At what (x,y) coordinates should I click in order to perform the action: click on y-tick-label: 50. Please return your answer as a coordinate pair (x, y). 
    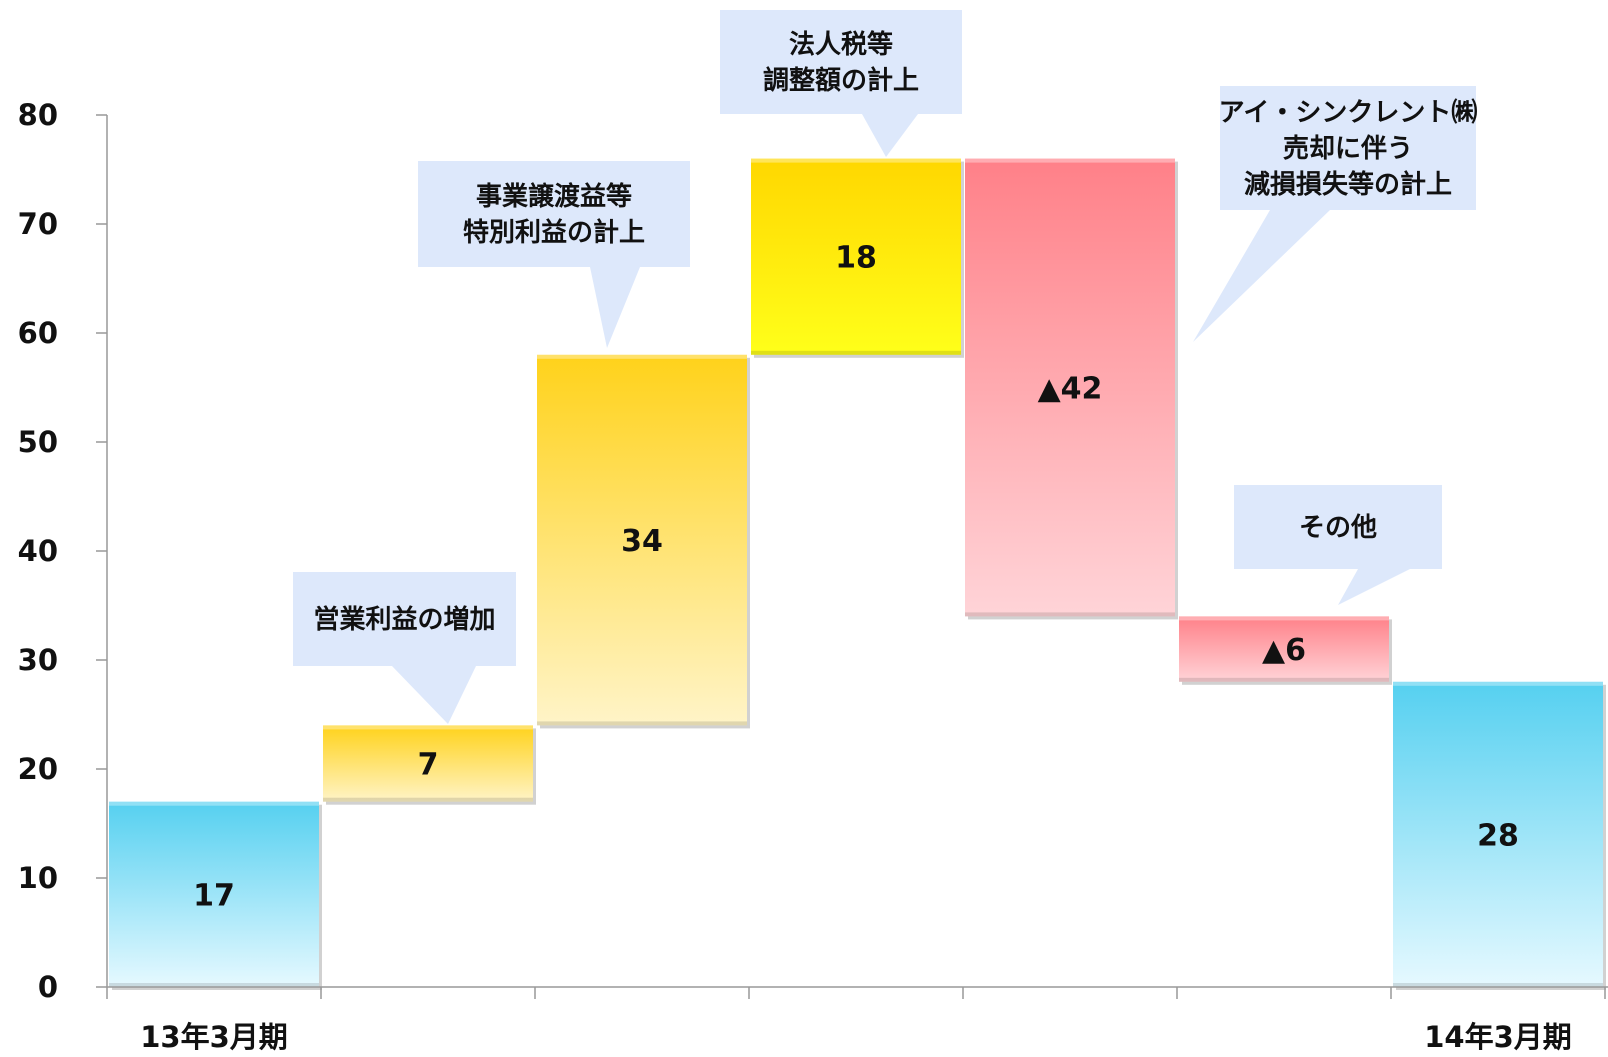
    Looking at the image, I should click on (38, 442).